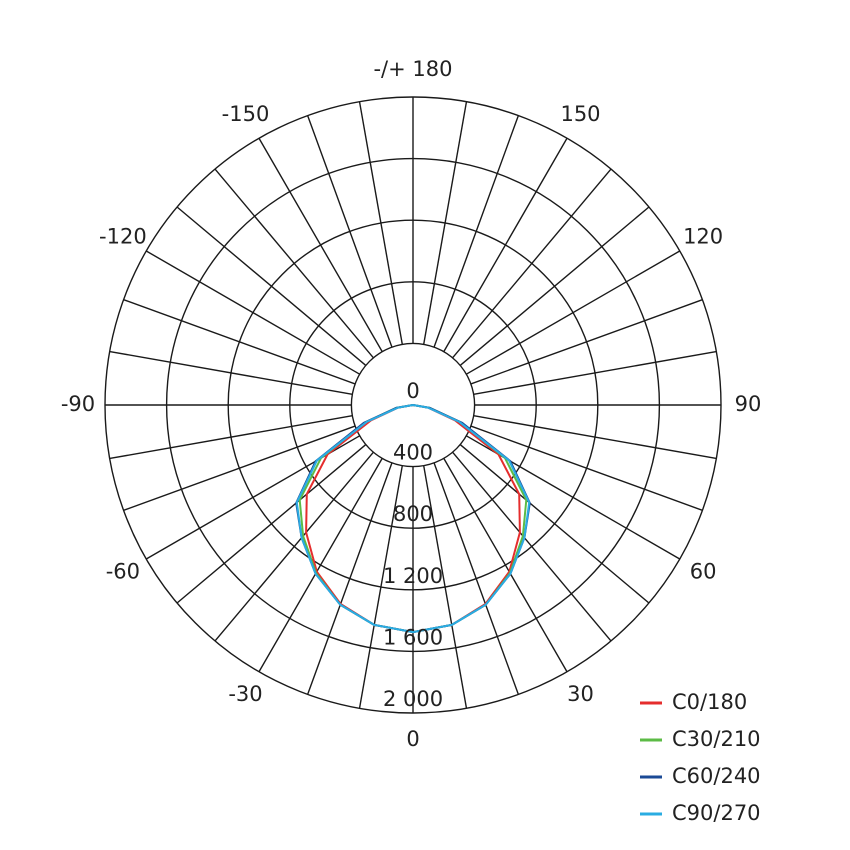 This screenshot has height=850, width=850. Describe the element at coordinates (413, 453) in the screenshot. I see `radial-tick-label: 400` at that location.